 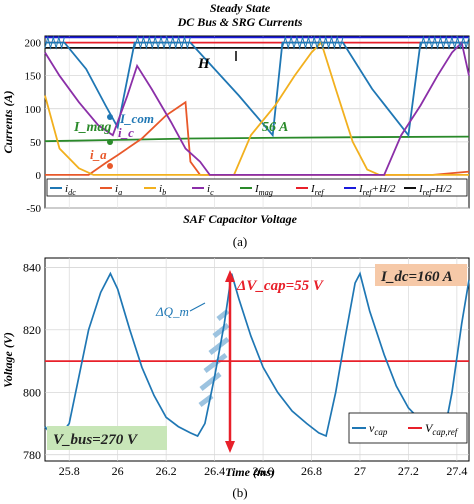 What do you see at coordinates (33, 110) in the screenshot?
I see `y-tick-label: 100` at bounding box center [33, 110].